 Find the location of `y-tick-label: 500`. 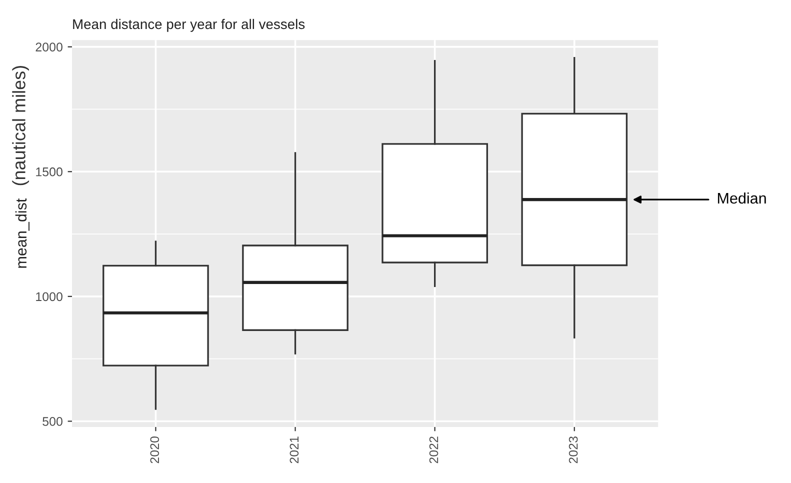

y-tick-label: 500 is located at coordinates (52, 421).